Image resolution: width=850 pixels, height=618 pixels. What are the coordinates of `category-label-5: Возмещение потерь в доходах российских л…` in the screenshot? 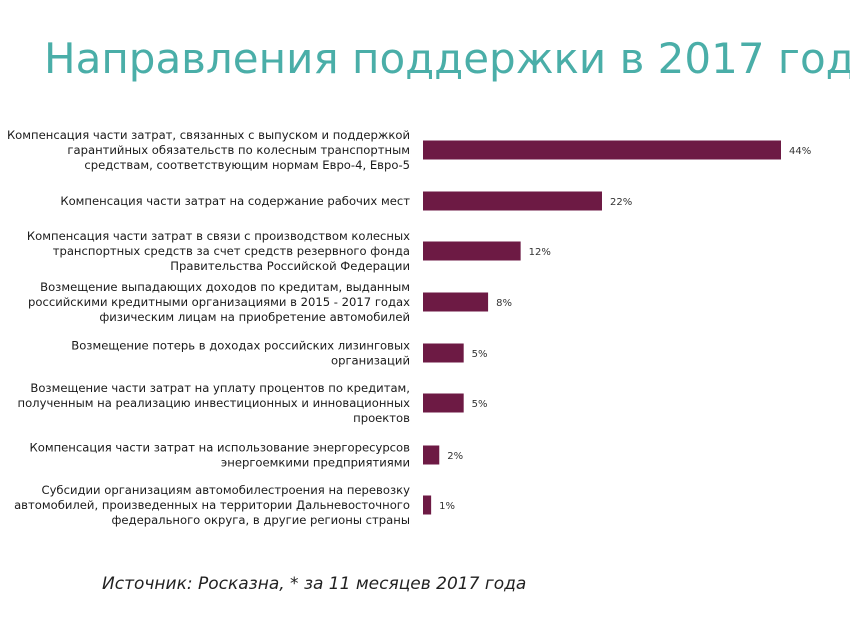 It's located at (240, 353).